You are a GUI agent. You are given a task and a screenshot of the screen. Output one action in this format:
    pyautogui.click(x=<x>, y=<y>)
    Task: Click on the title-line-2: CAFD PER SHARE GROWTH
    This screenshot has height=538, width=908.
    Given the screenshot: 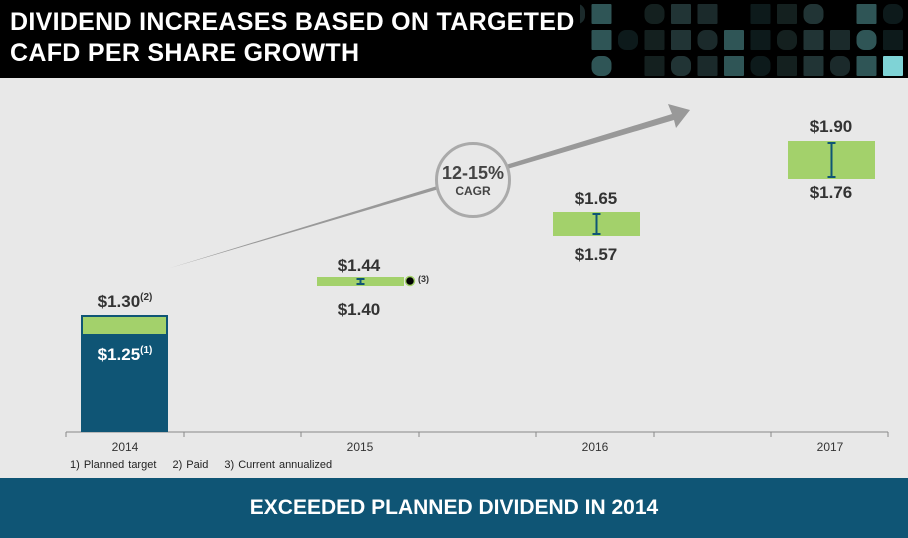 What is the action you would take?
    pyautogui.click(x=185, y=53)
    